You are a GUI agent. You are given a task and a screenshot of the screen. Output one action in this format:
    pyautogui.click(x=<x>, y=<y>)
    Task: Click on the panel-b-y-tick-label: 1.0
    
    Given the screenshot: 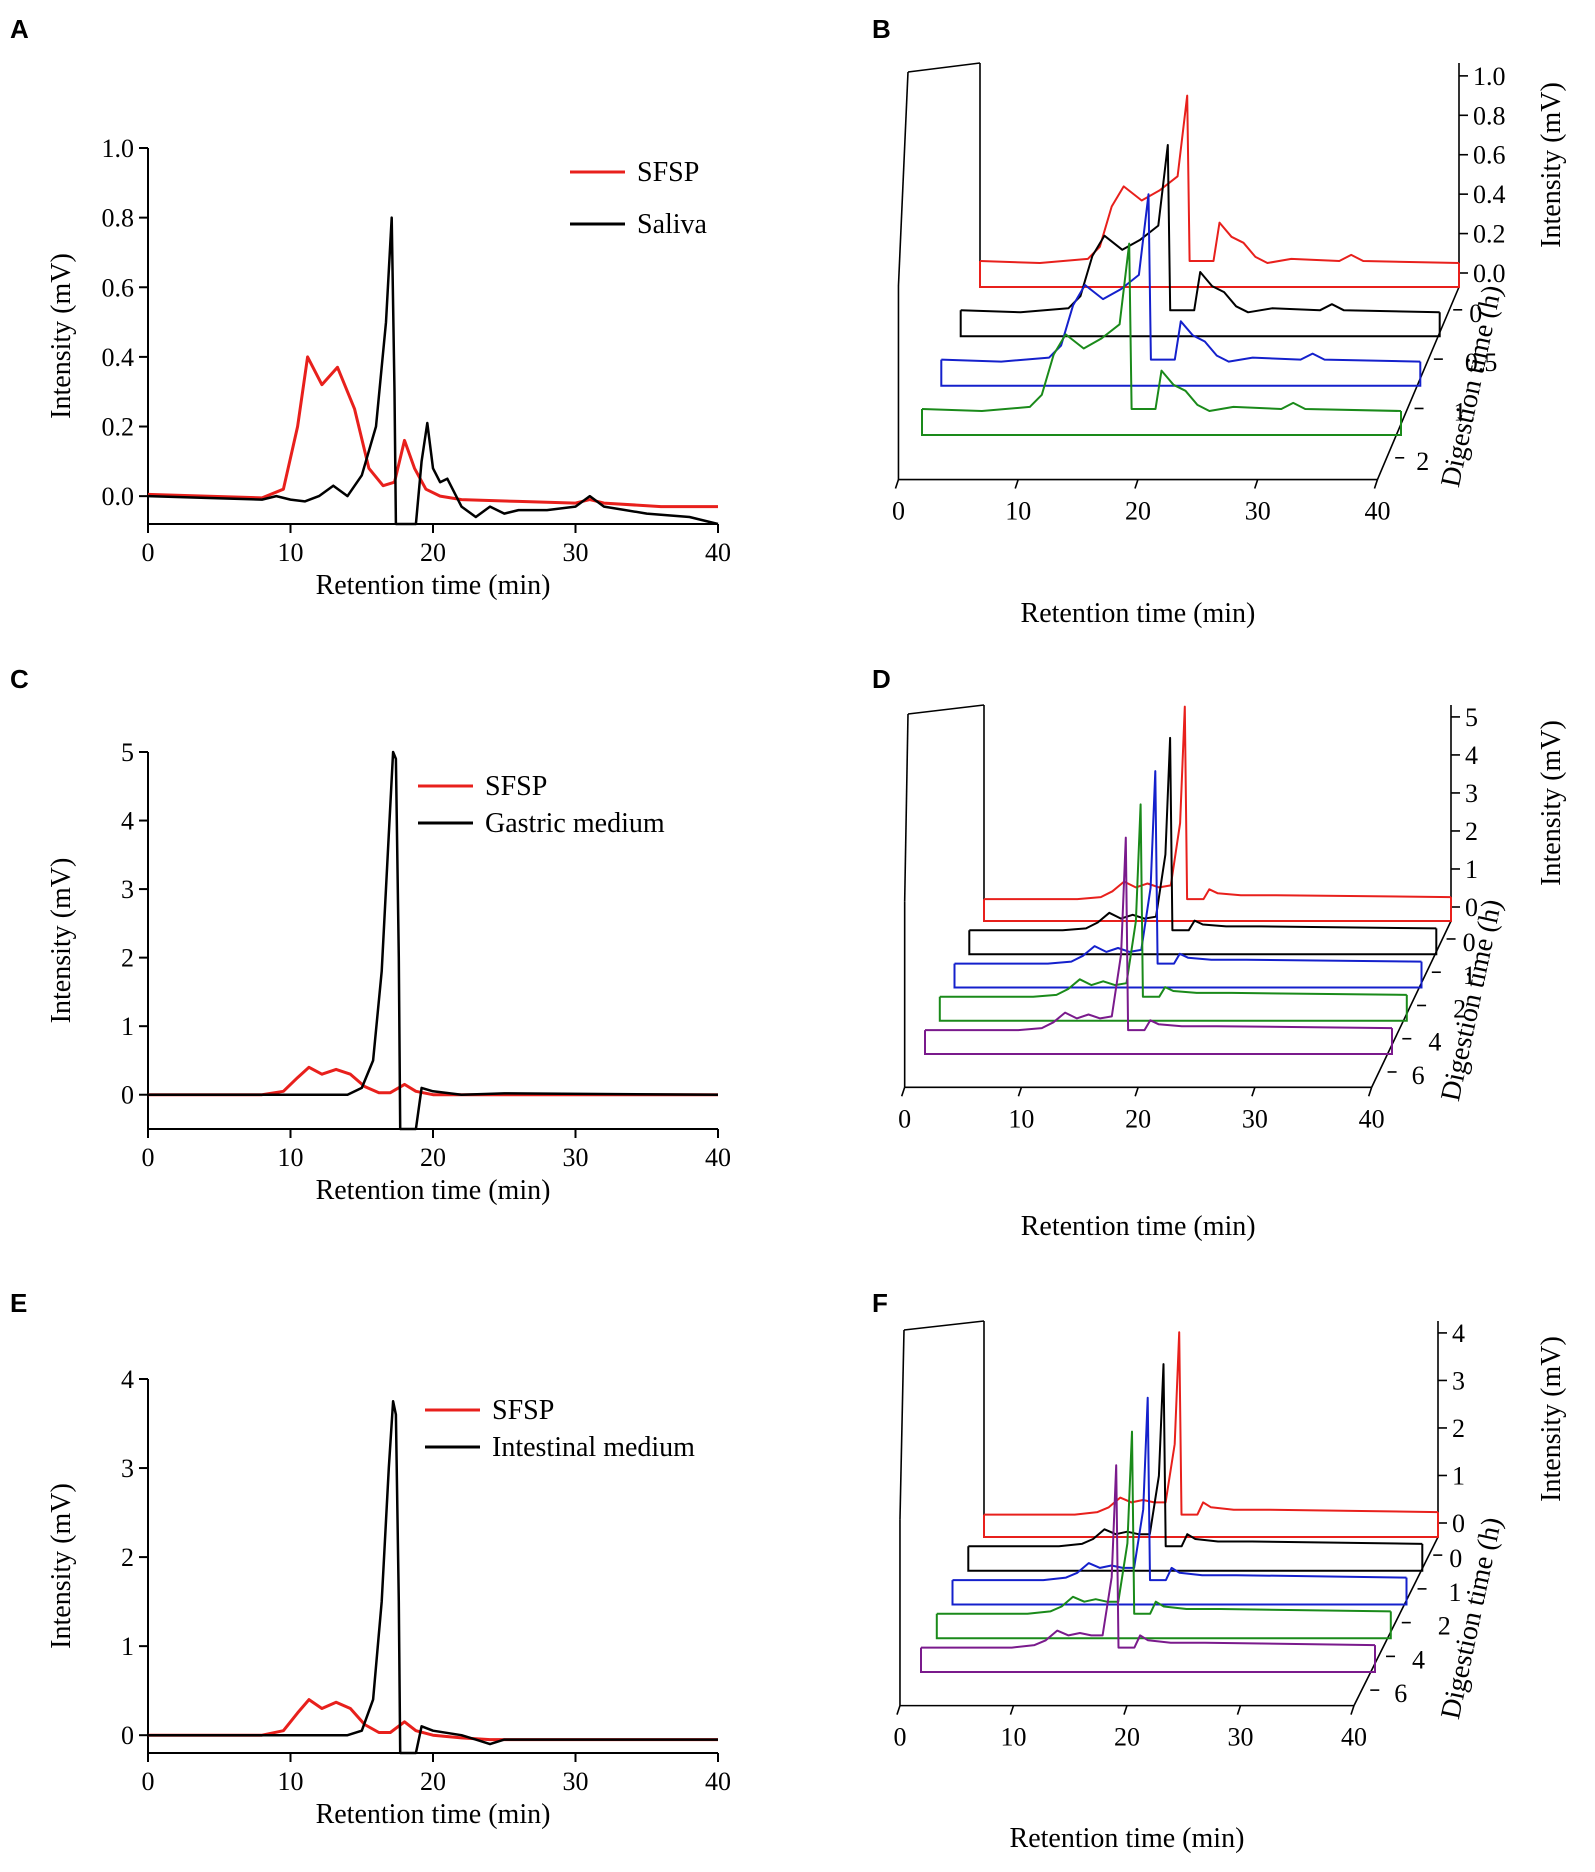 What is the action you would take?
    pyautogui.click(x=1489, y=76)
    